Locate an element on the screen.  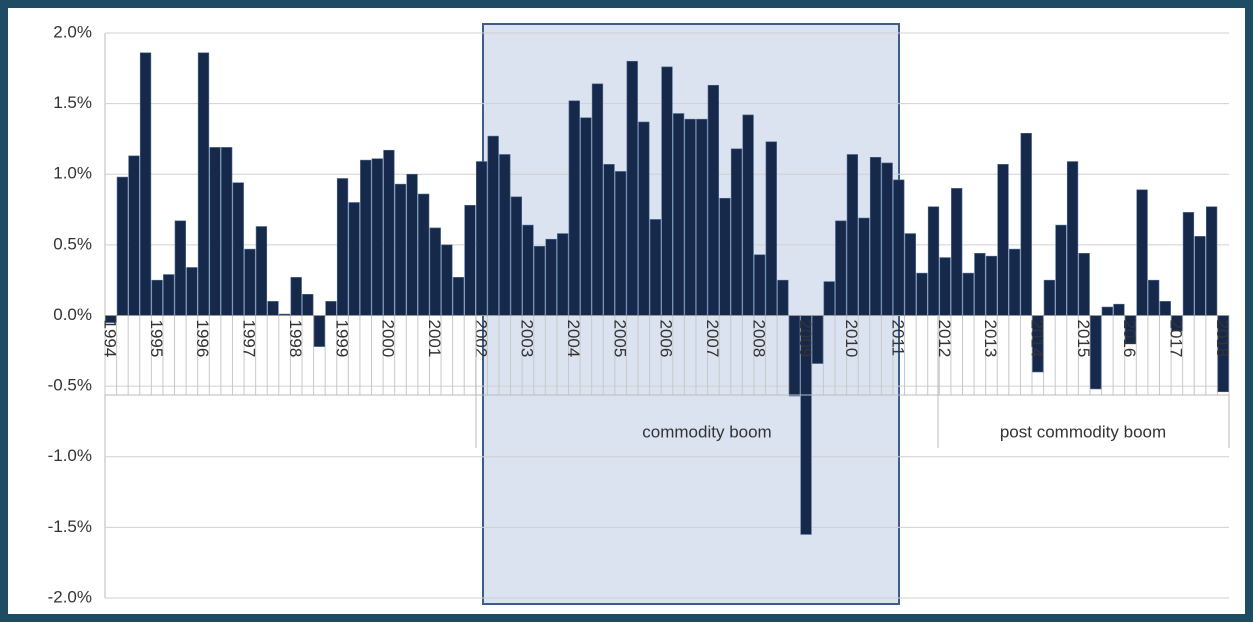
x-tick-label: 2012 is located at coordinates (944, 339).